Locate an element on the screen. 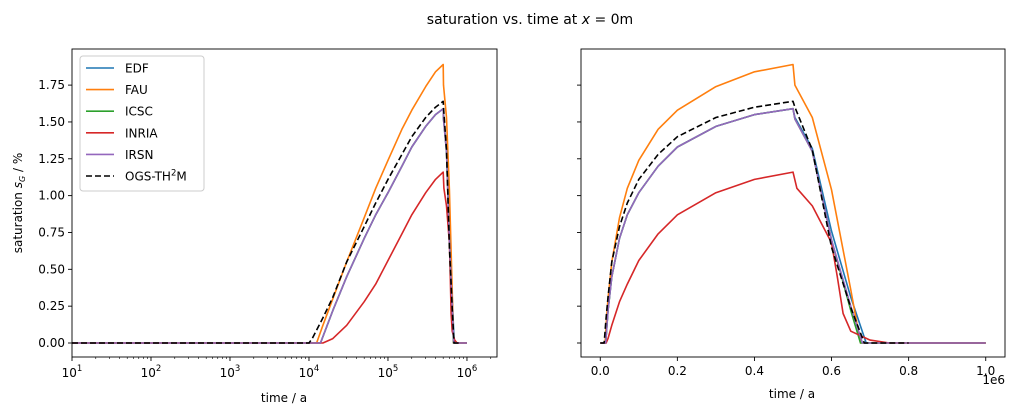 The width and height of the screenshot is (1013, 419). legend-label: OGS-TH2M is located at coordinates (156, 176).